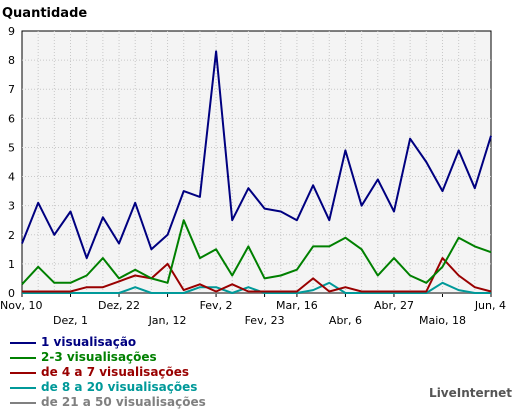 The height and width of the screenshot is (410, 520). Describe the element at coordinates (11, 60) in the screenshot. I see `y-tick-label: 8` at that location.